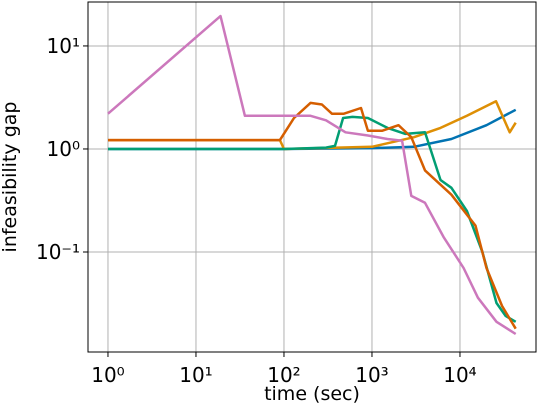 The height and width of the screenshot is (410, 538). I want to click on y-tick-label: 10¹, so click(63, 46).